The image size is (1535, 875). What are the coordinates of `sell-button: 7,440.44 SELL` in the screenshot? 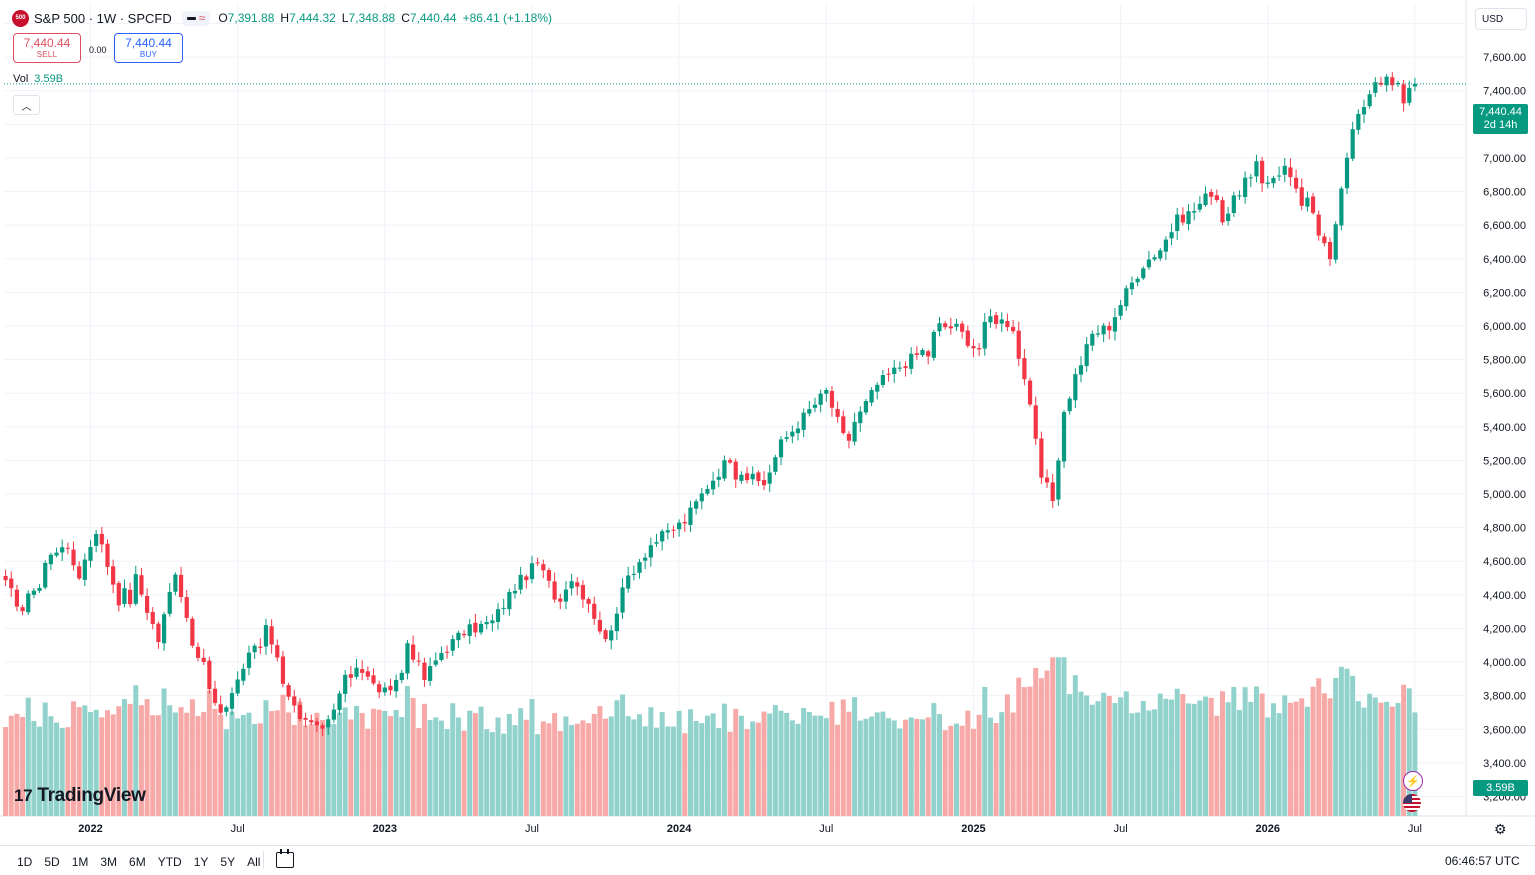 It's located at (47, 48).